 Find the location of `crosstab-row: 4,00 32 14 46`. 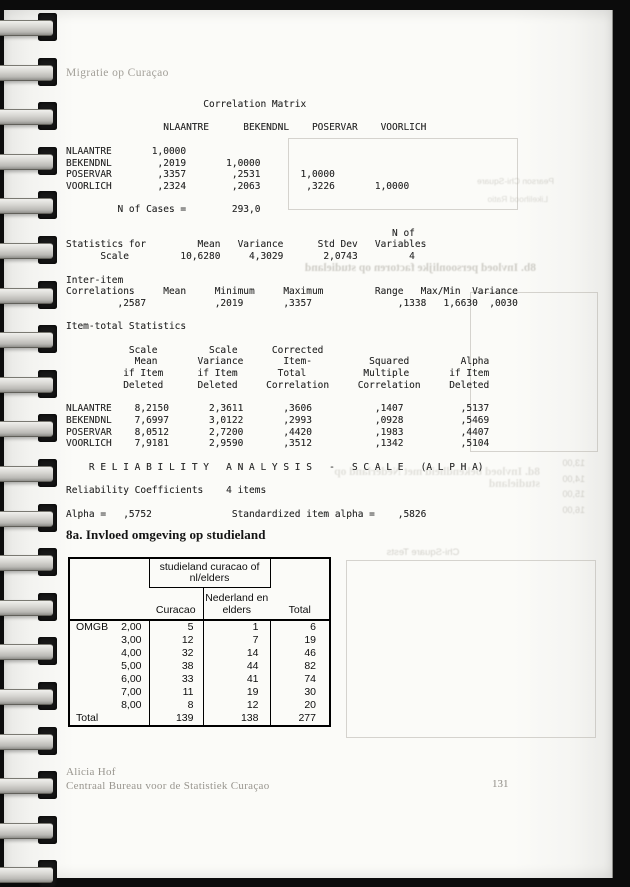

crosstab-row: 4,00 32 14 46 is located at coordinates (199, 653).